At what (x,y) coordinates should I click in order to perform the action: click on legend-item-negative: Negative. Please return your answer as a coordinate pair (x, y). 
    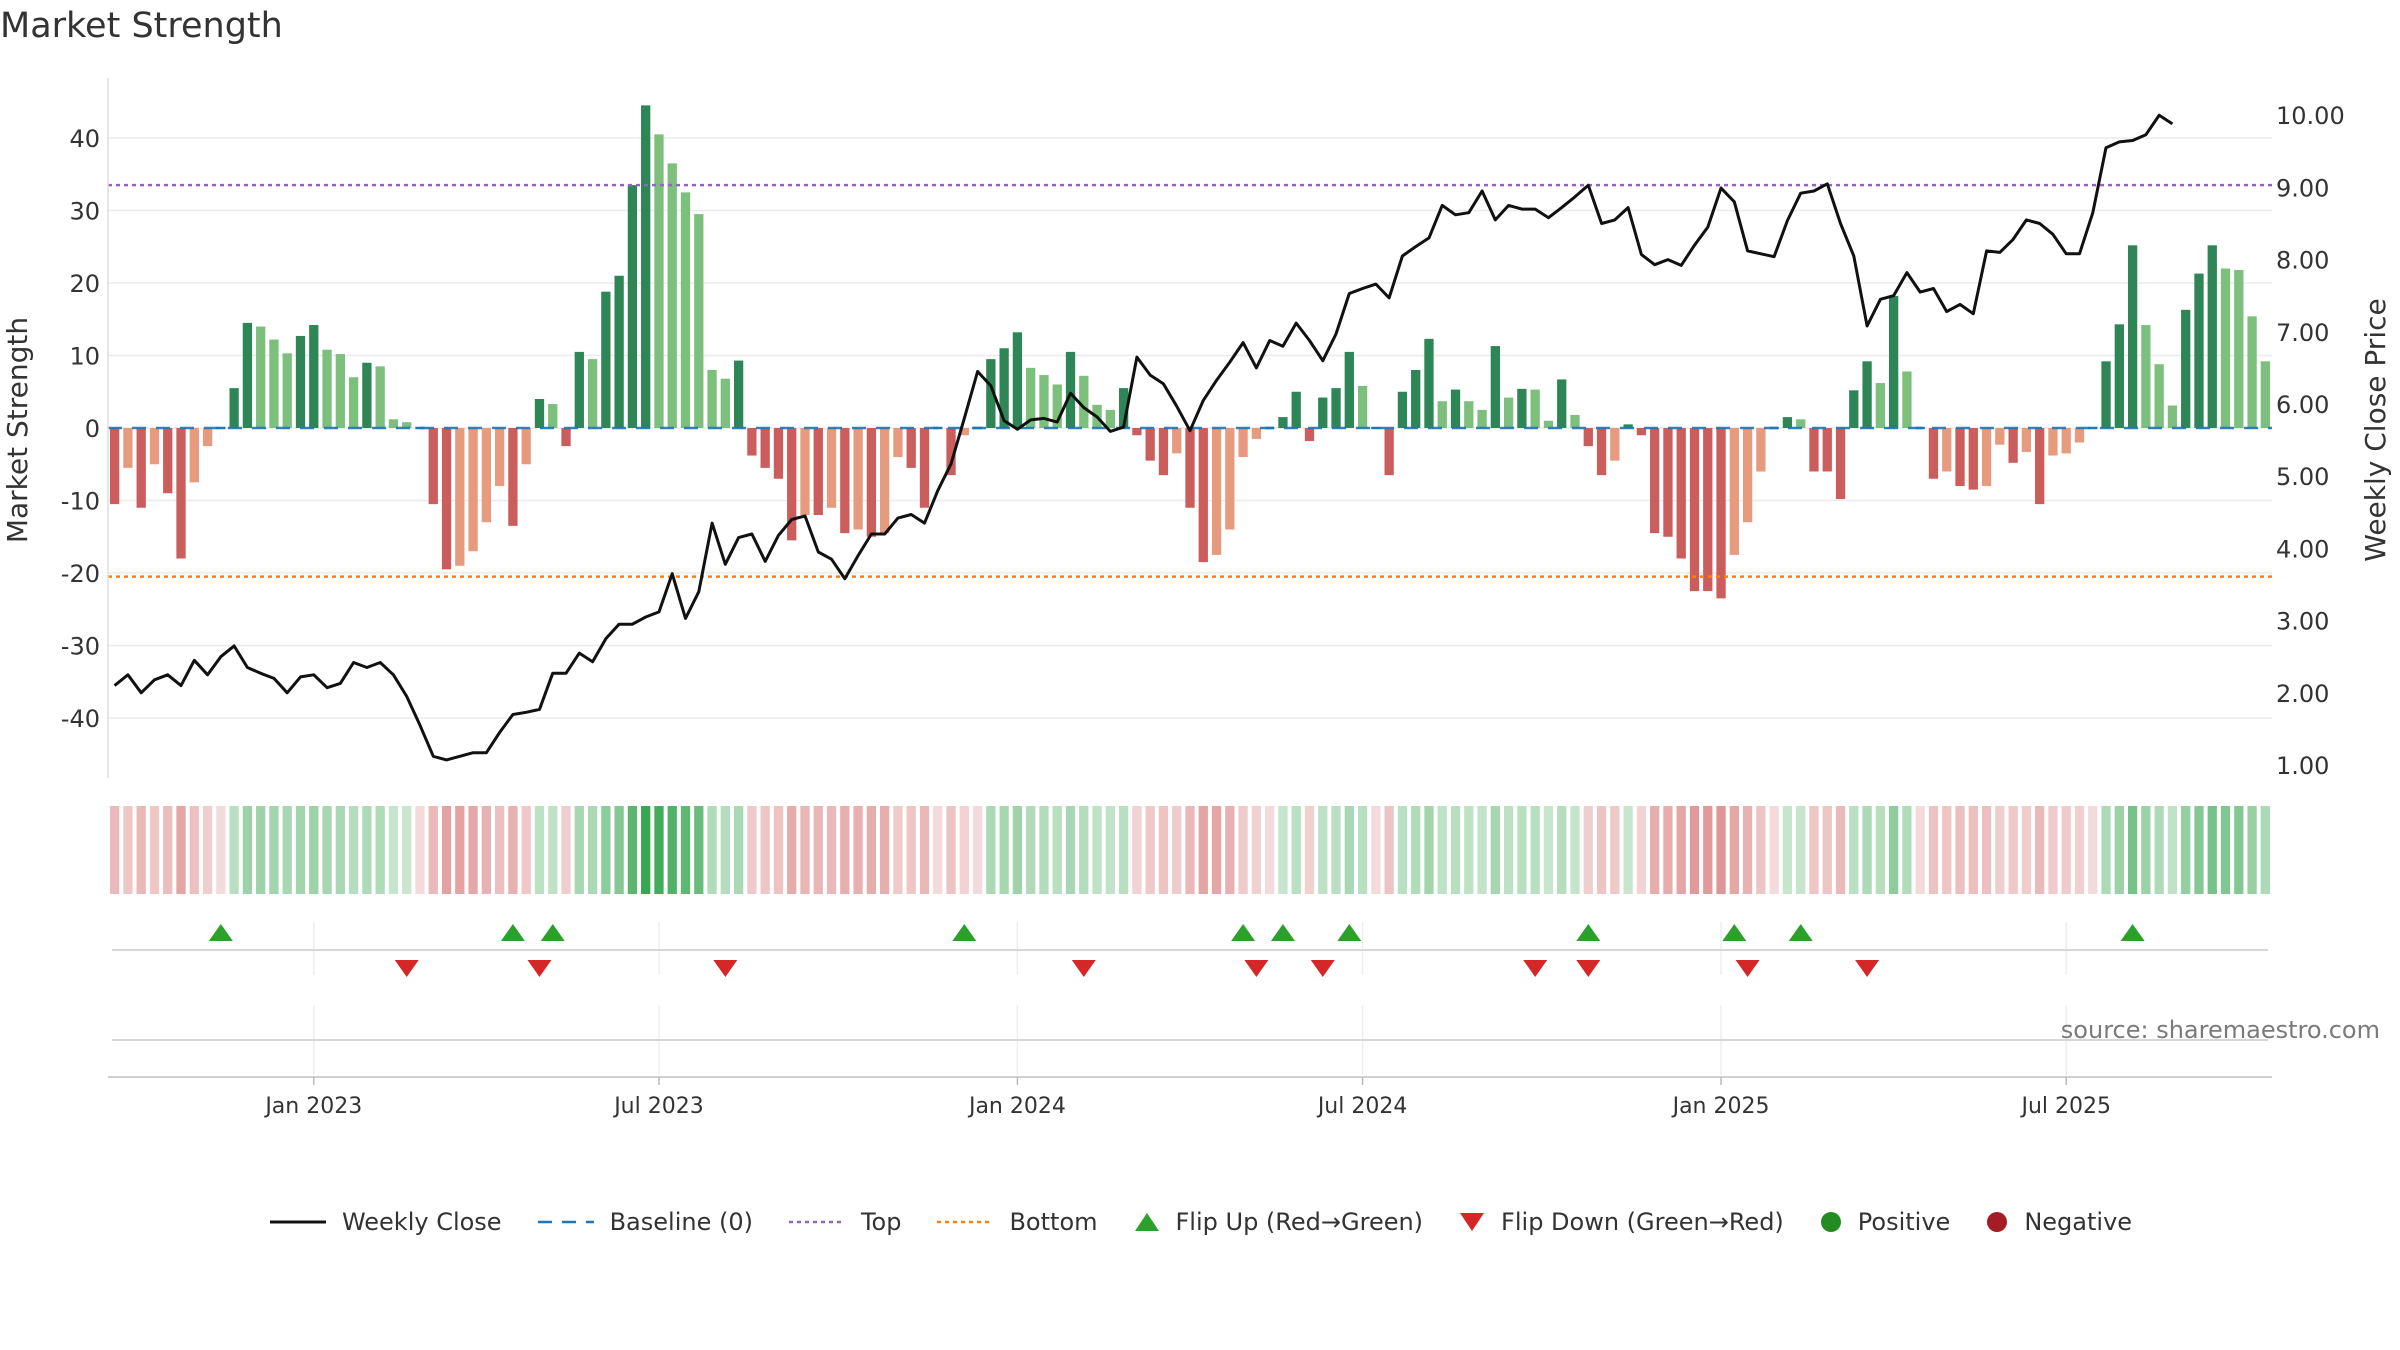
    Looking at the image, I should click on (2058, 1222).